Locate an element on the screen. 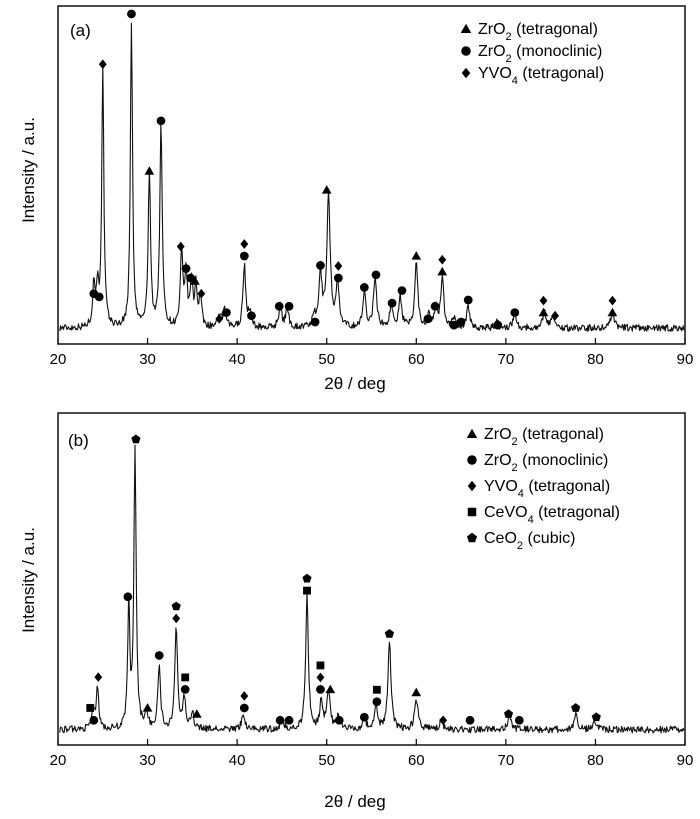 Image resolution: width=700 pixels, height=819 pixels. x-axis-ticks-b: 20 30 40 50 60 70 80 90 is located at coordinates (372, 754).